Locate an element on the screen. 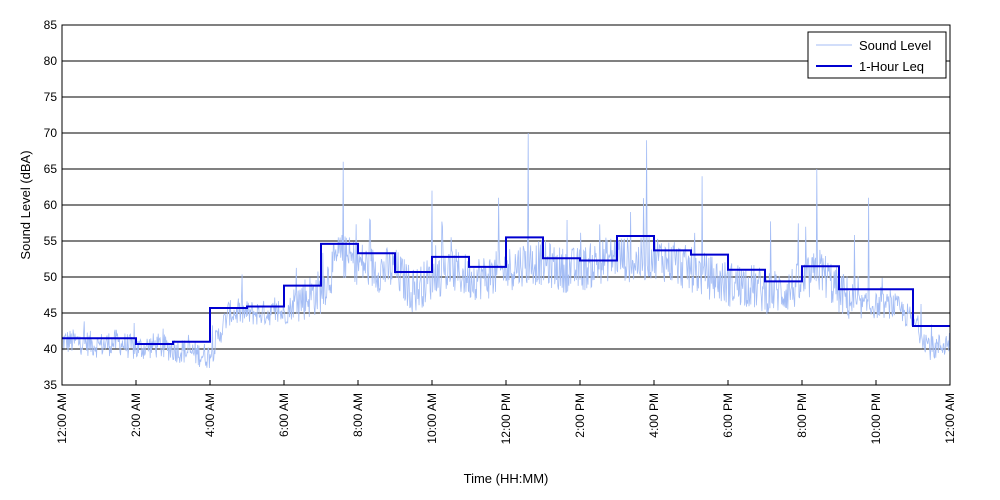 This screenshot has width=1000, height=500. x-tick-label: 10:00 AM is located at coordinates (432, 418).